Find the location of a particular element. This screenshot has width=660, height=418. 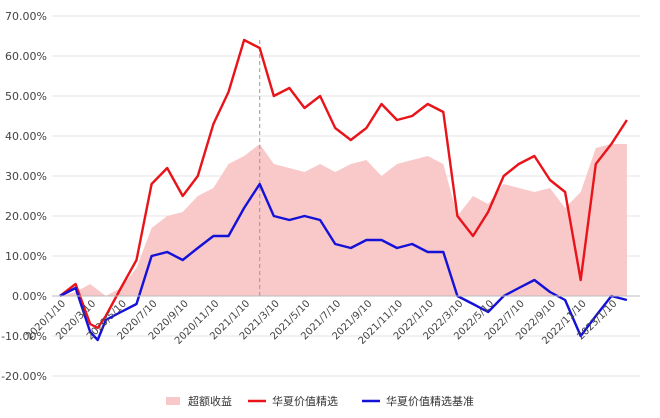

y-tick-label: 40.00% is located at coordinates (26, 136).